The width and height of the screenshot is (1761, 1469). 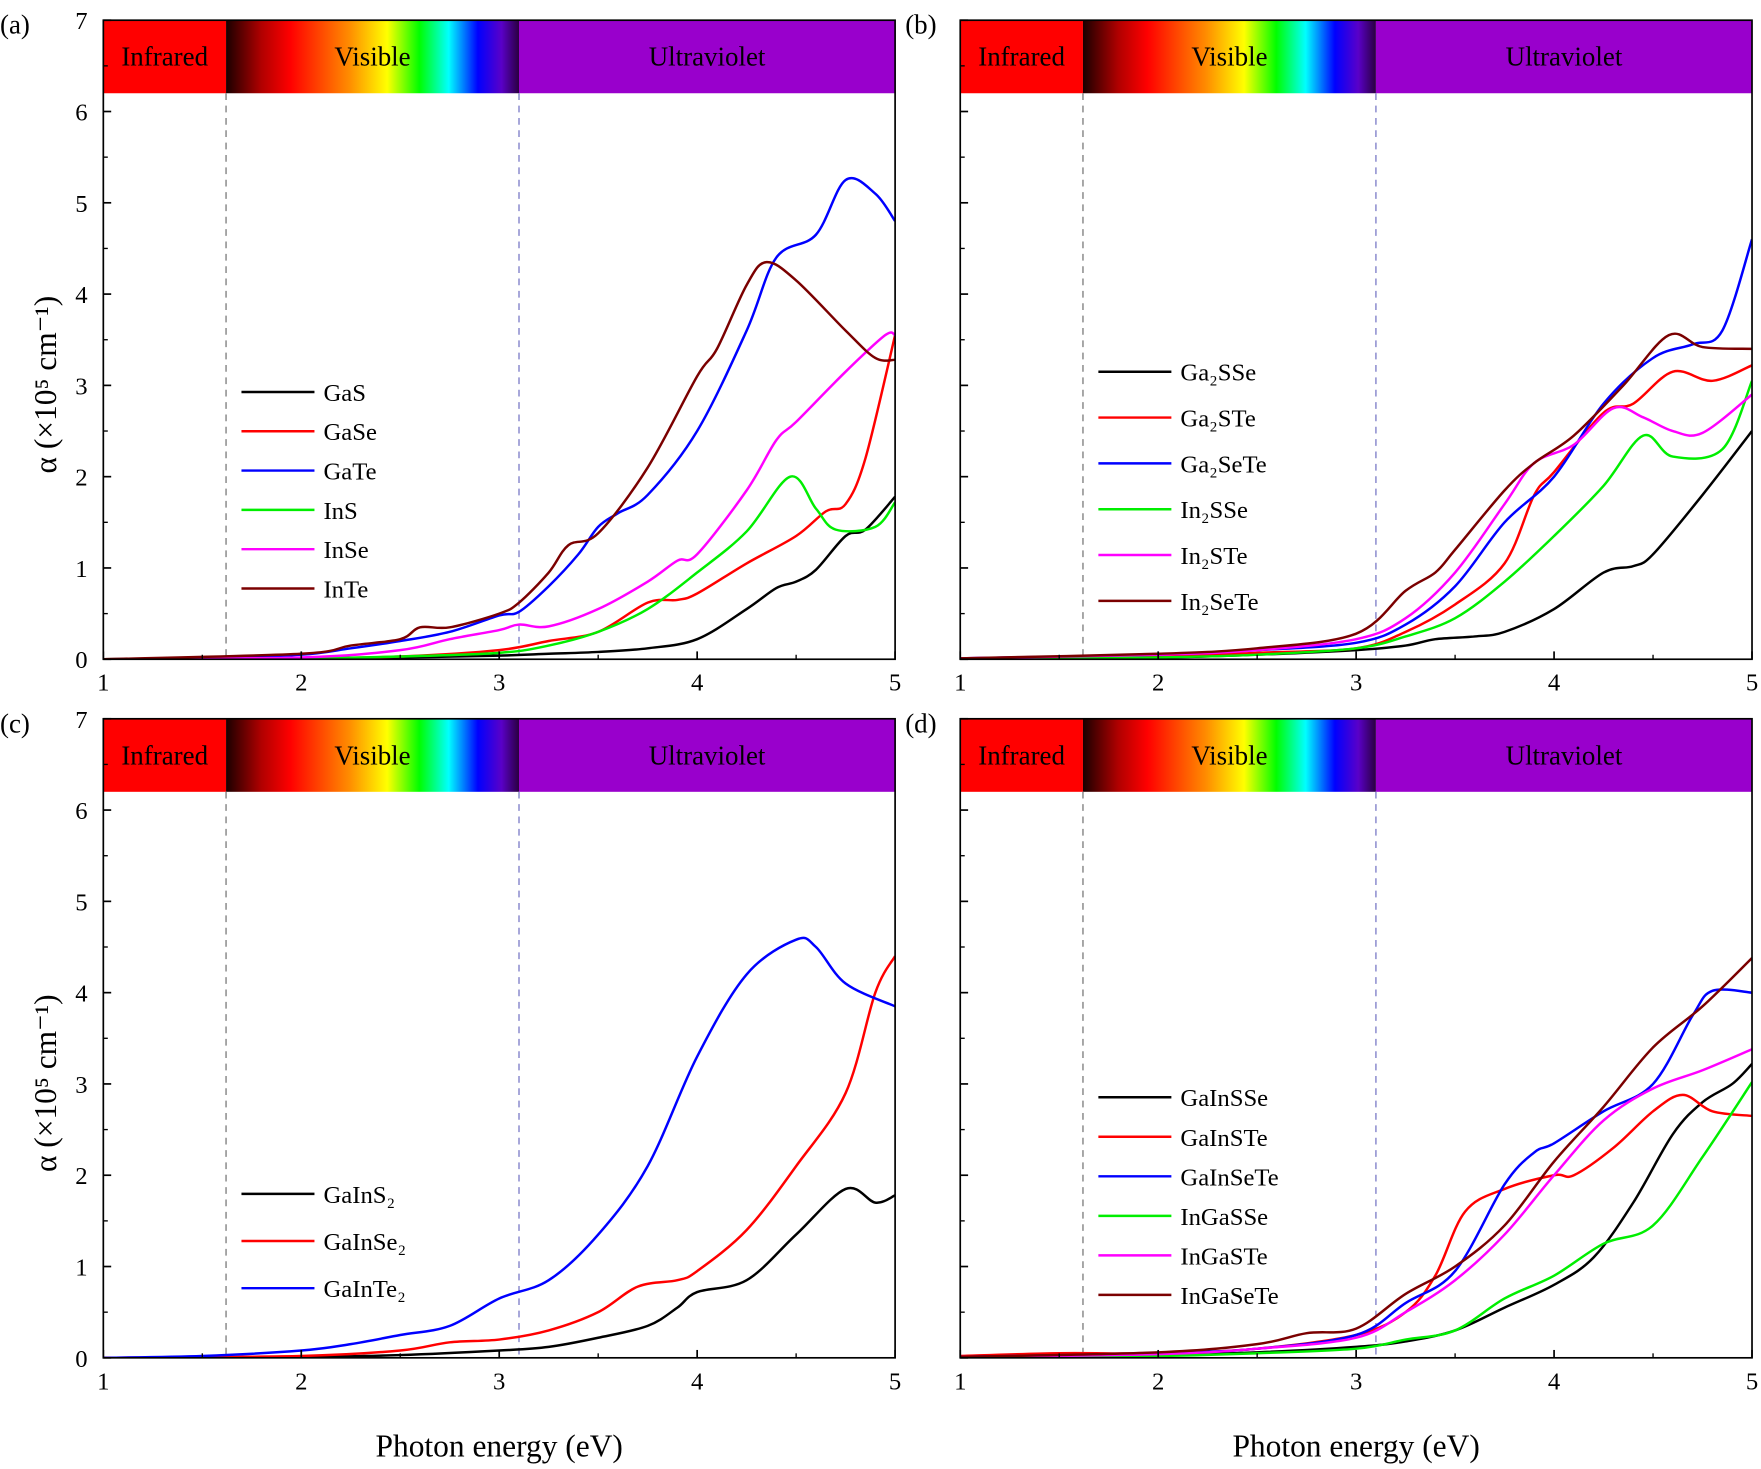 What do you see at coordinates (1218, 373) in the screenshot?
I see `legend-label: Ga₂SSe` at bounding box center [1218, 373].